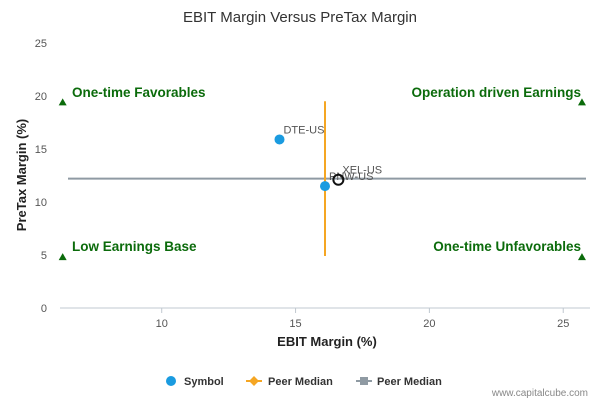  I want to click on point-pnw-us, so click(325, 186).